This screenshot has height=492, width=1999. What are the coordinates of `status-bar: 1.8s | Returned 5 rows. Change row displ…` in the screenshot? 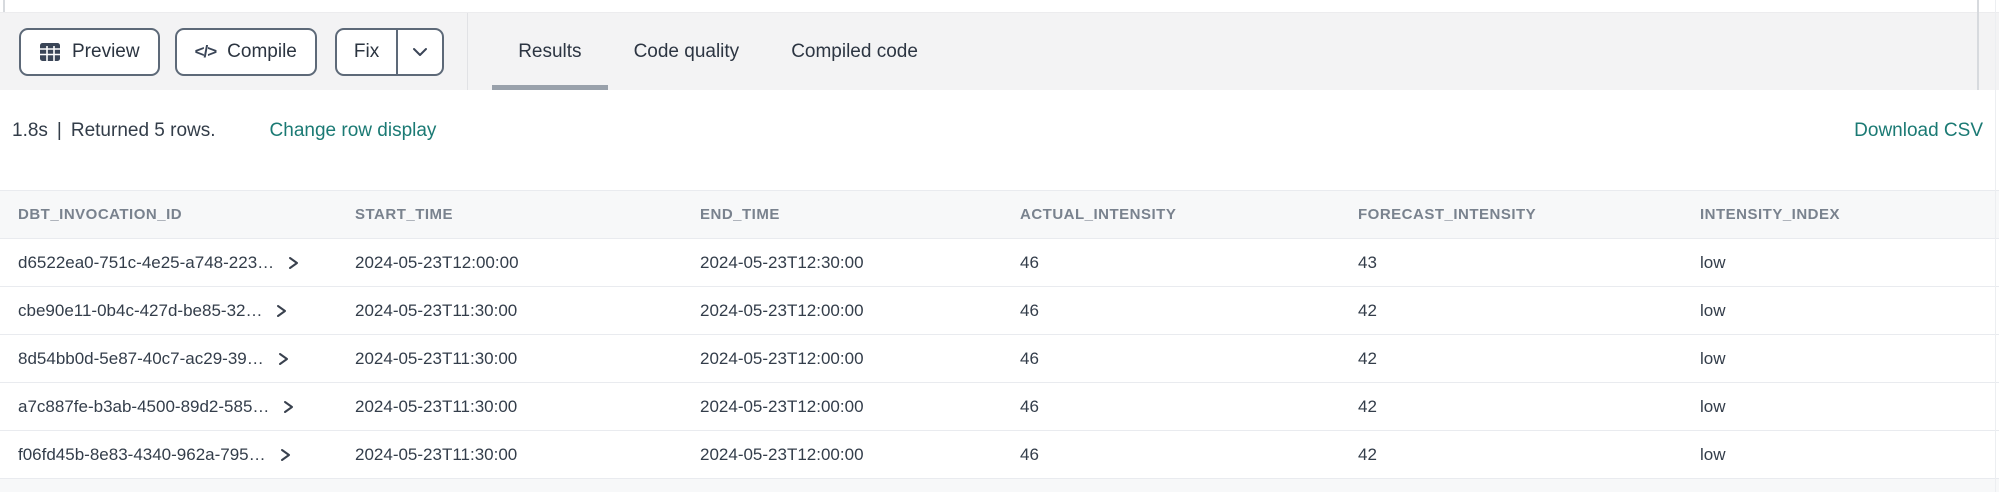 It's located at (999, 116).